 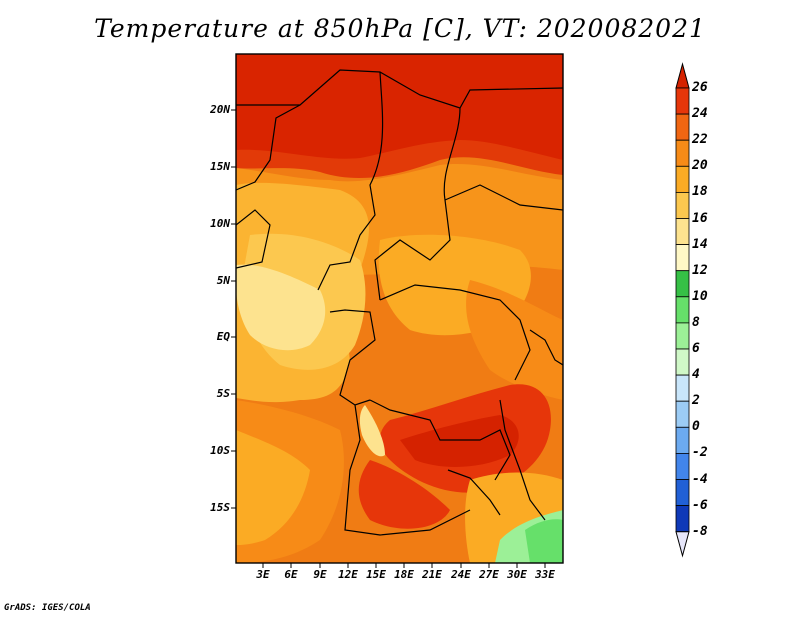 I want to click on colorbar-label: 18, so click(x=700, y=192).